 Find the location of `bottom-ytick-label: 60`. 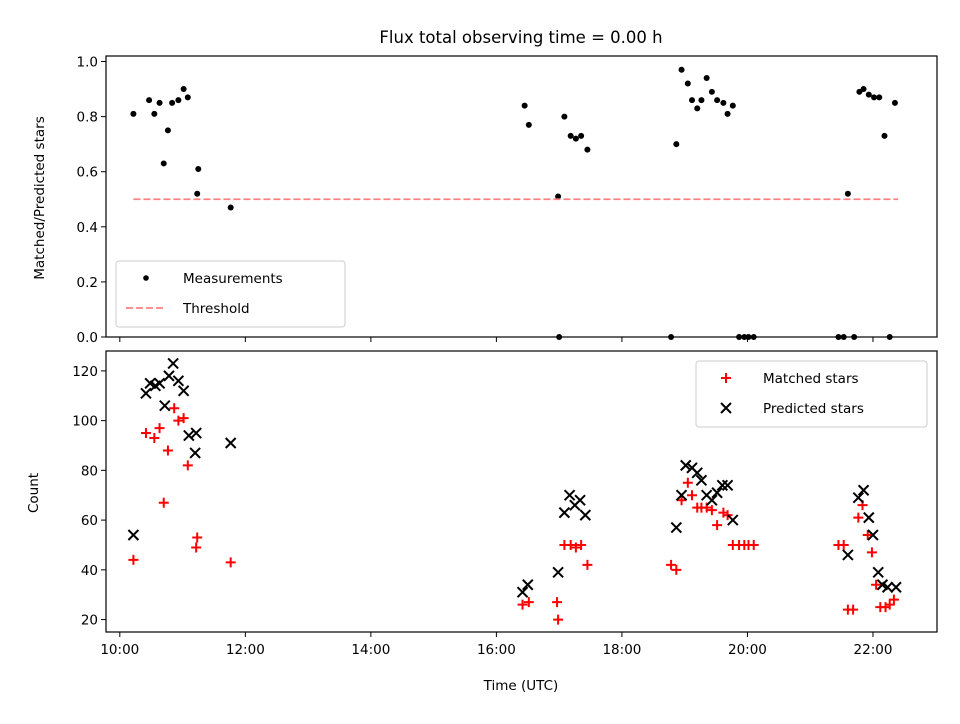

bottom-ytick-label: 60 is located at coordinates (89, 521).